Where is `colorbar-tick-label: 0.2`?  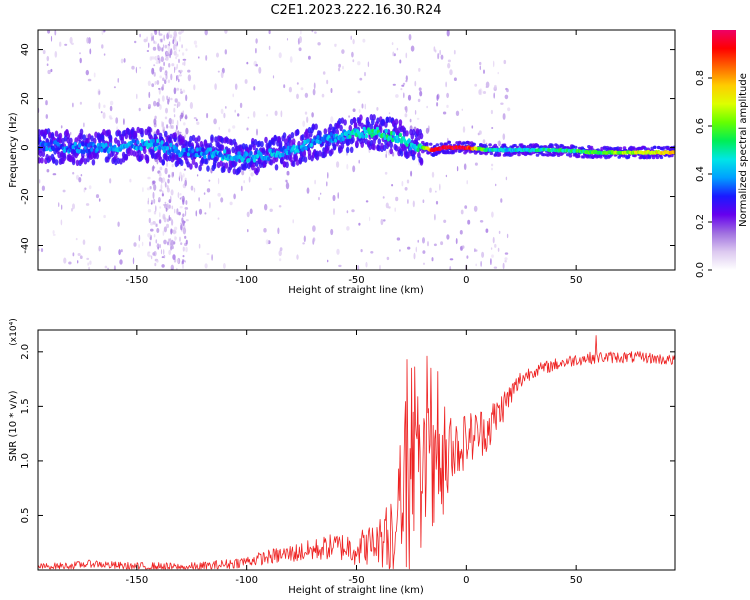 colorbar-tick-label: 0.2 is located at coordinates (700, 222).